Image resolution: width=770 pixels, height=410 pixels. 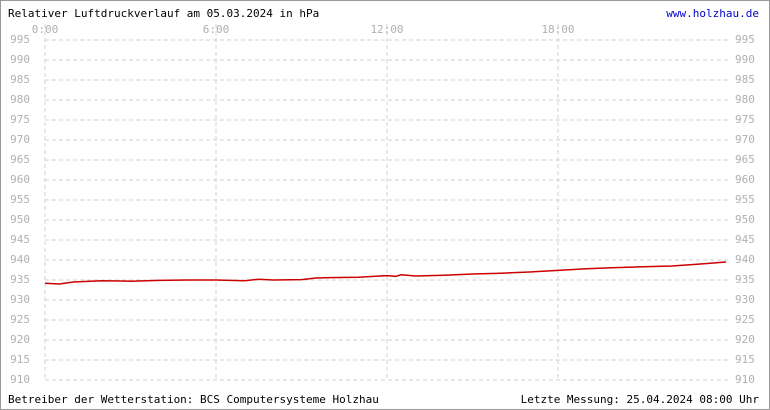 I want to click on y-tick-label: 965, so click(x=20, y=159).